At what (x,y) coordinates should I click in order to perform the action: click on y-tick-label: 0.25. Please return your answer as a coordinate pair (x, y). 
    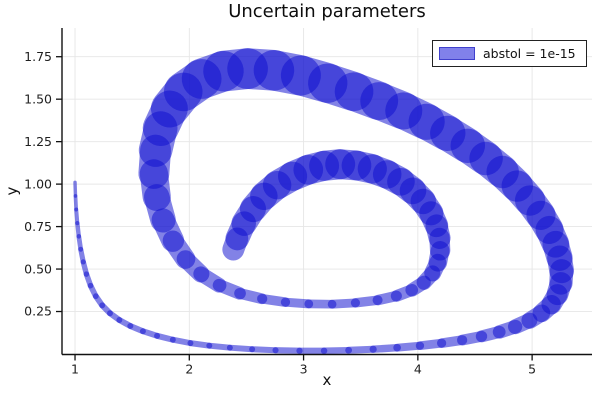
    Looking at the image, I should click on (38, 311).